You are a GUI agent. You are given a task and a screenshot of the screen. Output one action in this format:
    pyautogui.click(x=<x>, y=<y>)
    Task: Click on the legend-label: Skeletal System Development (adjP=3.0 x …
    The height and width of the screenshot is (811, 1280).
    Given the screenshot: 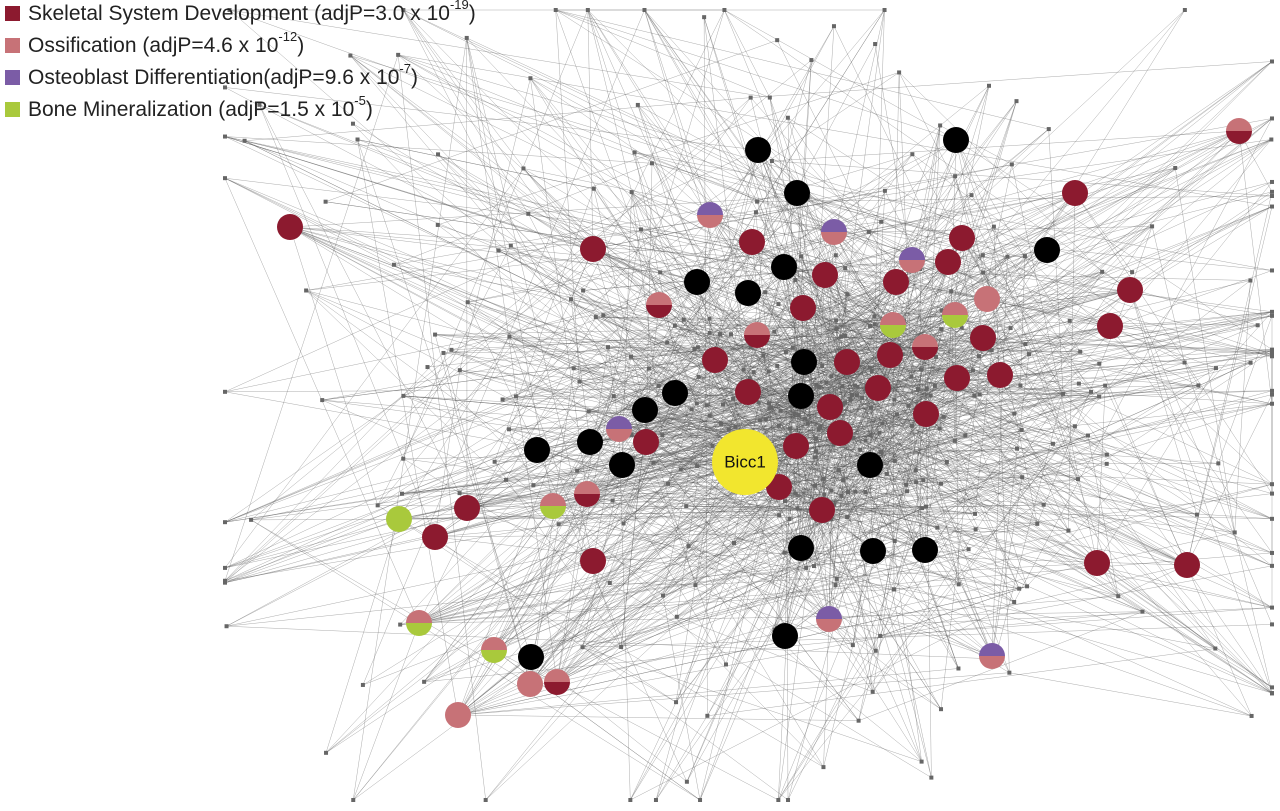 What is the action you would take?
    pyautogui.click(x=252, y=12)
    